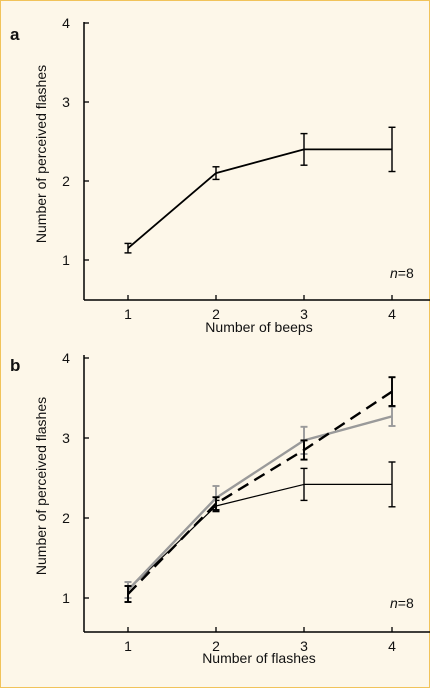 This screenshot has height=688, width=430. What do you see at coordinates (394, 273) in the screenshot?
I see `panel-a-n-symbol: n` at bounding box center [394, 273].